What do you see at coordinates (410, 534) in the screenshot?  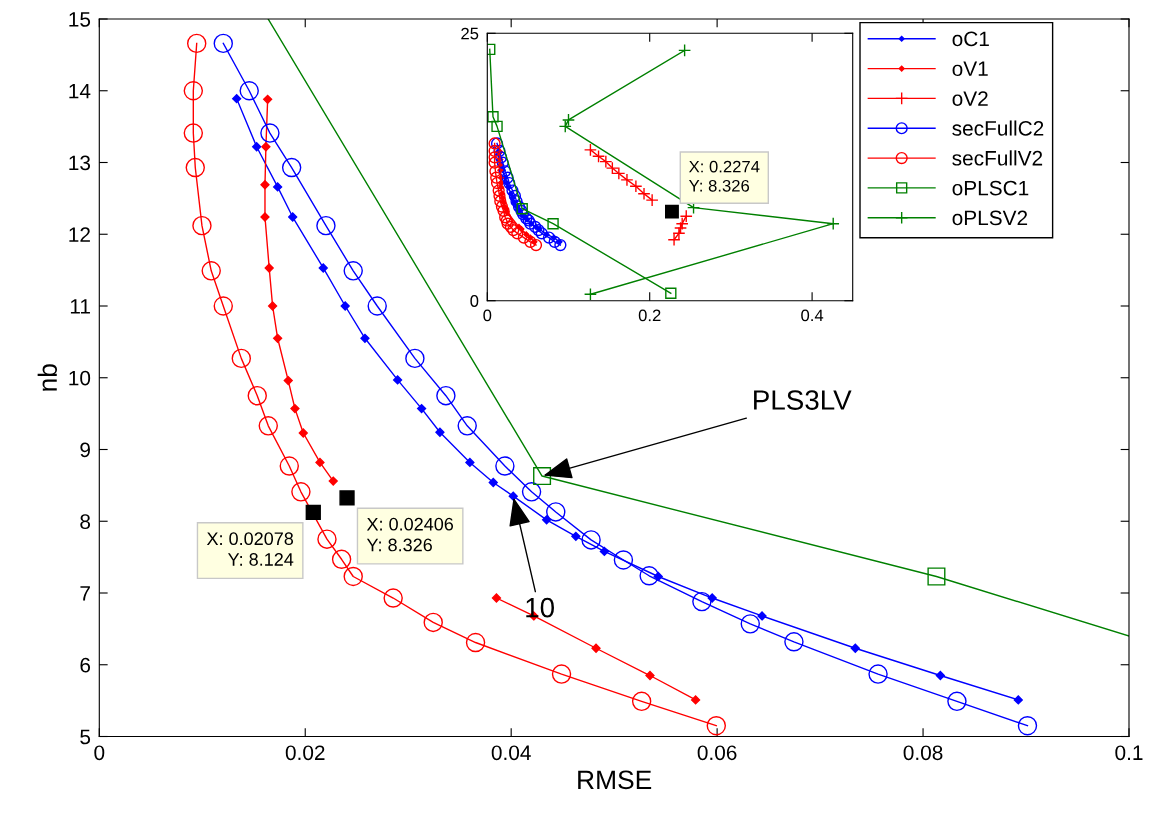 I see `annotation: X: 0.02406 Y: 8.326` at bounding box center [410, 534].